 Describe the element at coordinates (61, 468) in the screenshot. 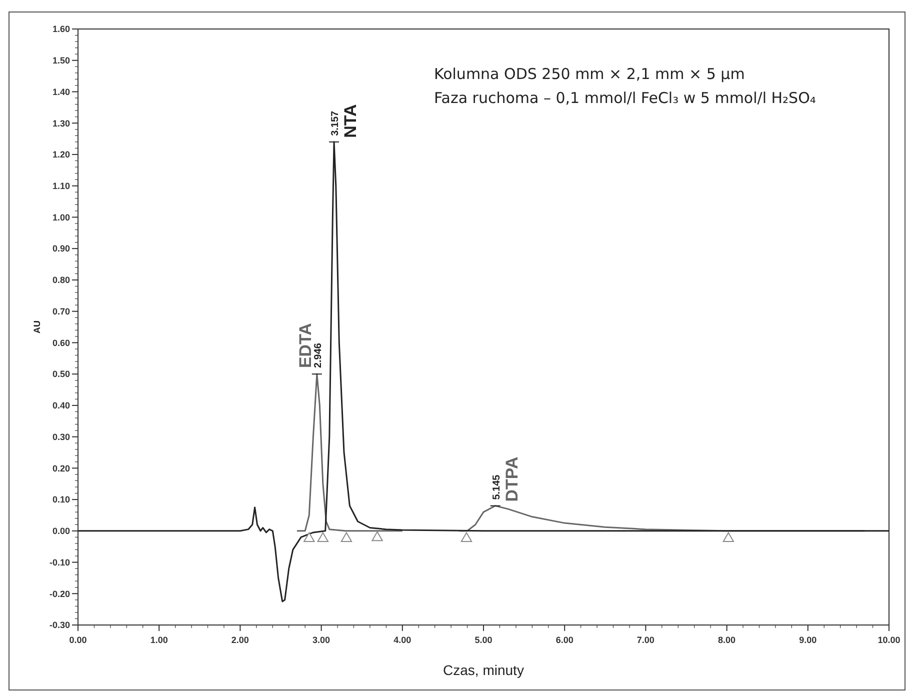

I see `y-tick-label: 0.20` at that location.